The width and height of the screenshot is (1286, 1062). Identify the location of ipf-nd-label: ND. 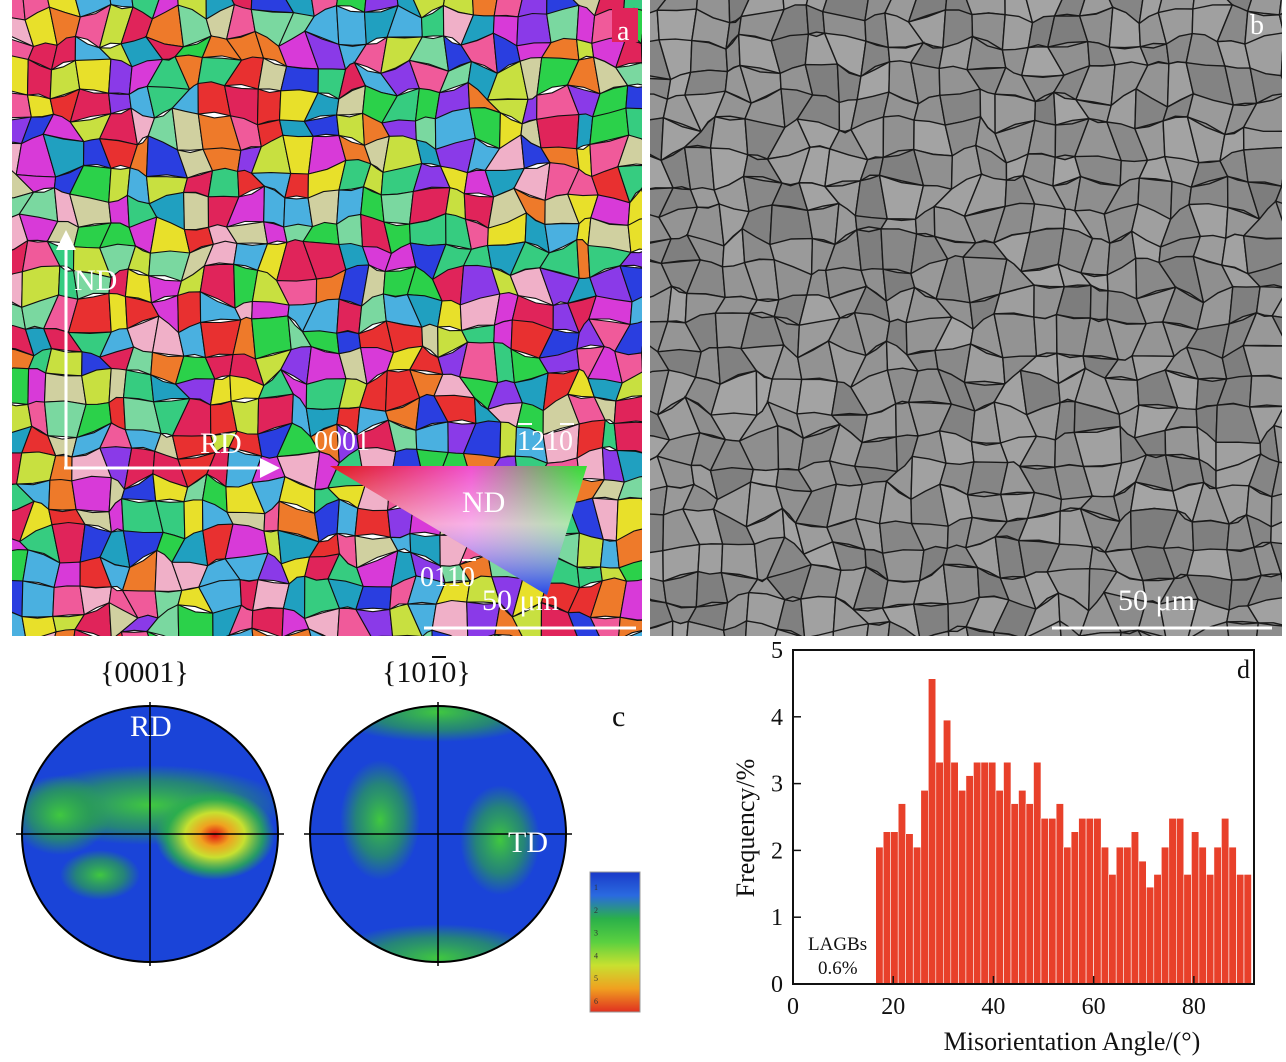
(483, 502).